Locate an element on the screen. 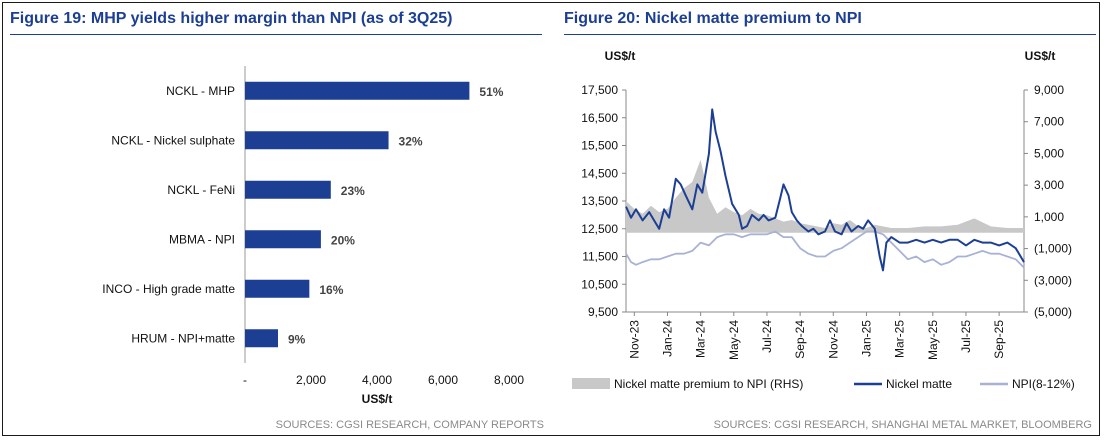 Image resolution: width=1106 pixels, height=443 pixels. bar-x-axis-title: US$/t is located at coordinates (377, 399).